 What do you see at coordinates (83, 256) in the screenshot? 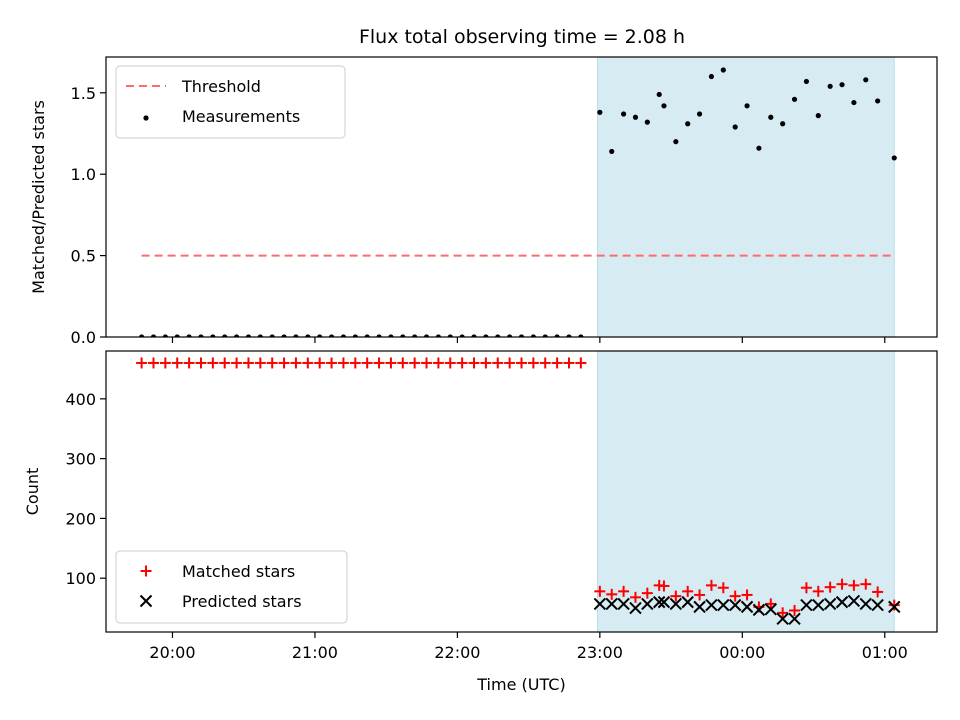
I see `y-tick-label: 0.5` at bounding box center [83, 256].